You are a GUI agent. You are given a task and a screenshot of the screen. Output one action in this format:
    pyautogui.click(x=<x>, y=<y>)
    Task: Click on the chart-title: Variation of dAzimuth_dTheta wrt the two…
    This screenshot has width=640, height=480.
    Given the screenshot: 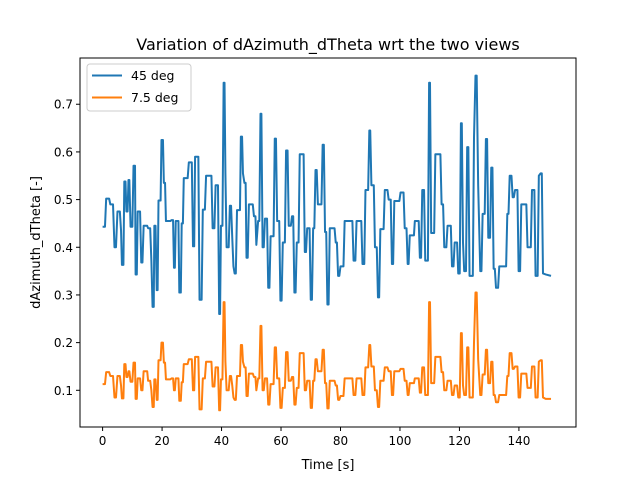 What is the action you would take?
    pyautogui.click(x=328, y=45)
    